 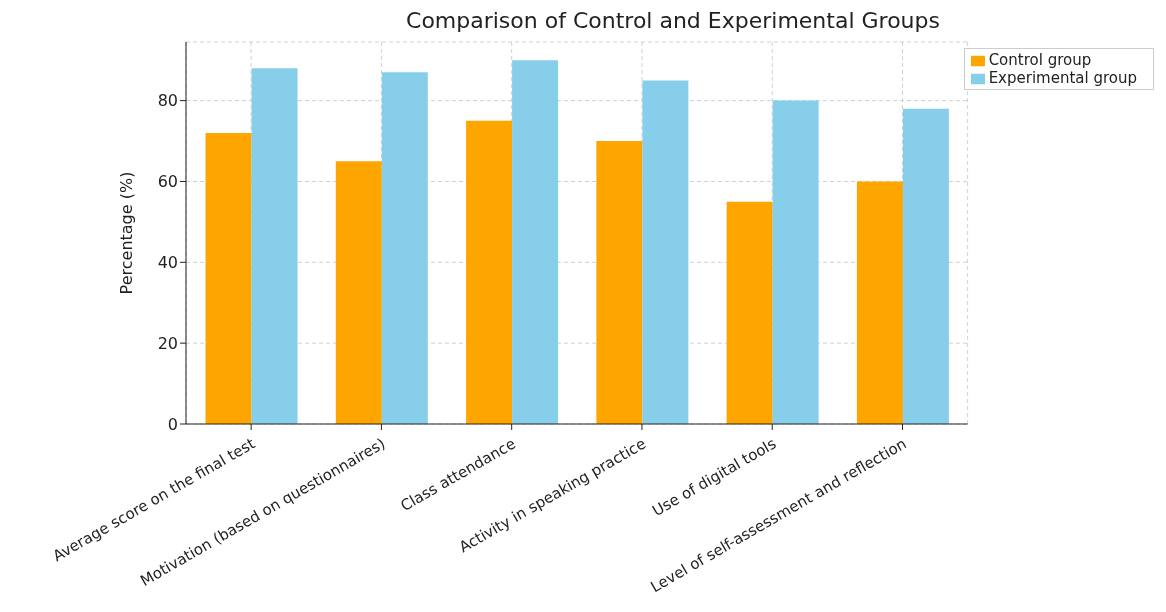 What do you see at coordinates (167, 343) in the screenshot?
I see `y-tick-label: 20` at bounding box center [167, 343].